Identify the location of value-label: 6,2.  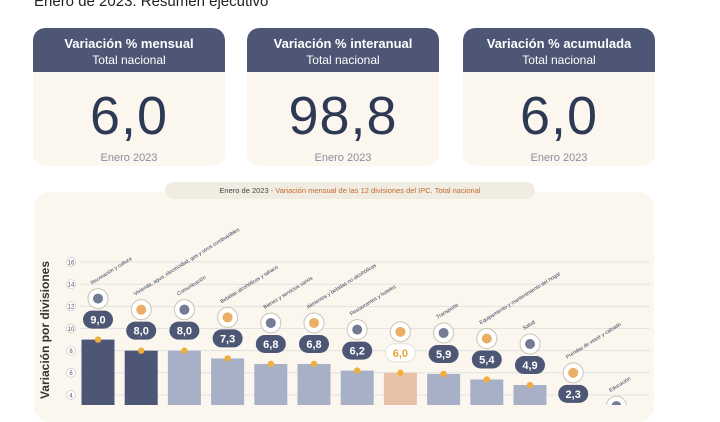
(357, 352).